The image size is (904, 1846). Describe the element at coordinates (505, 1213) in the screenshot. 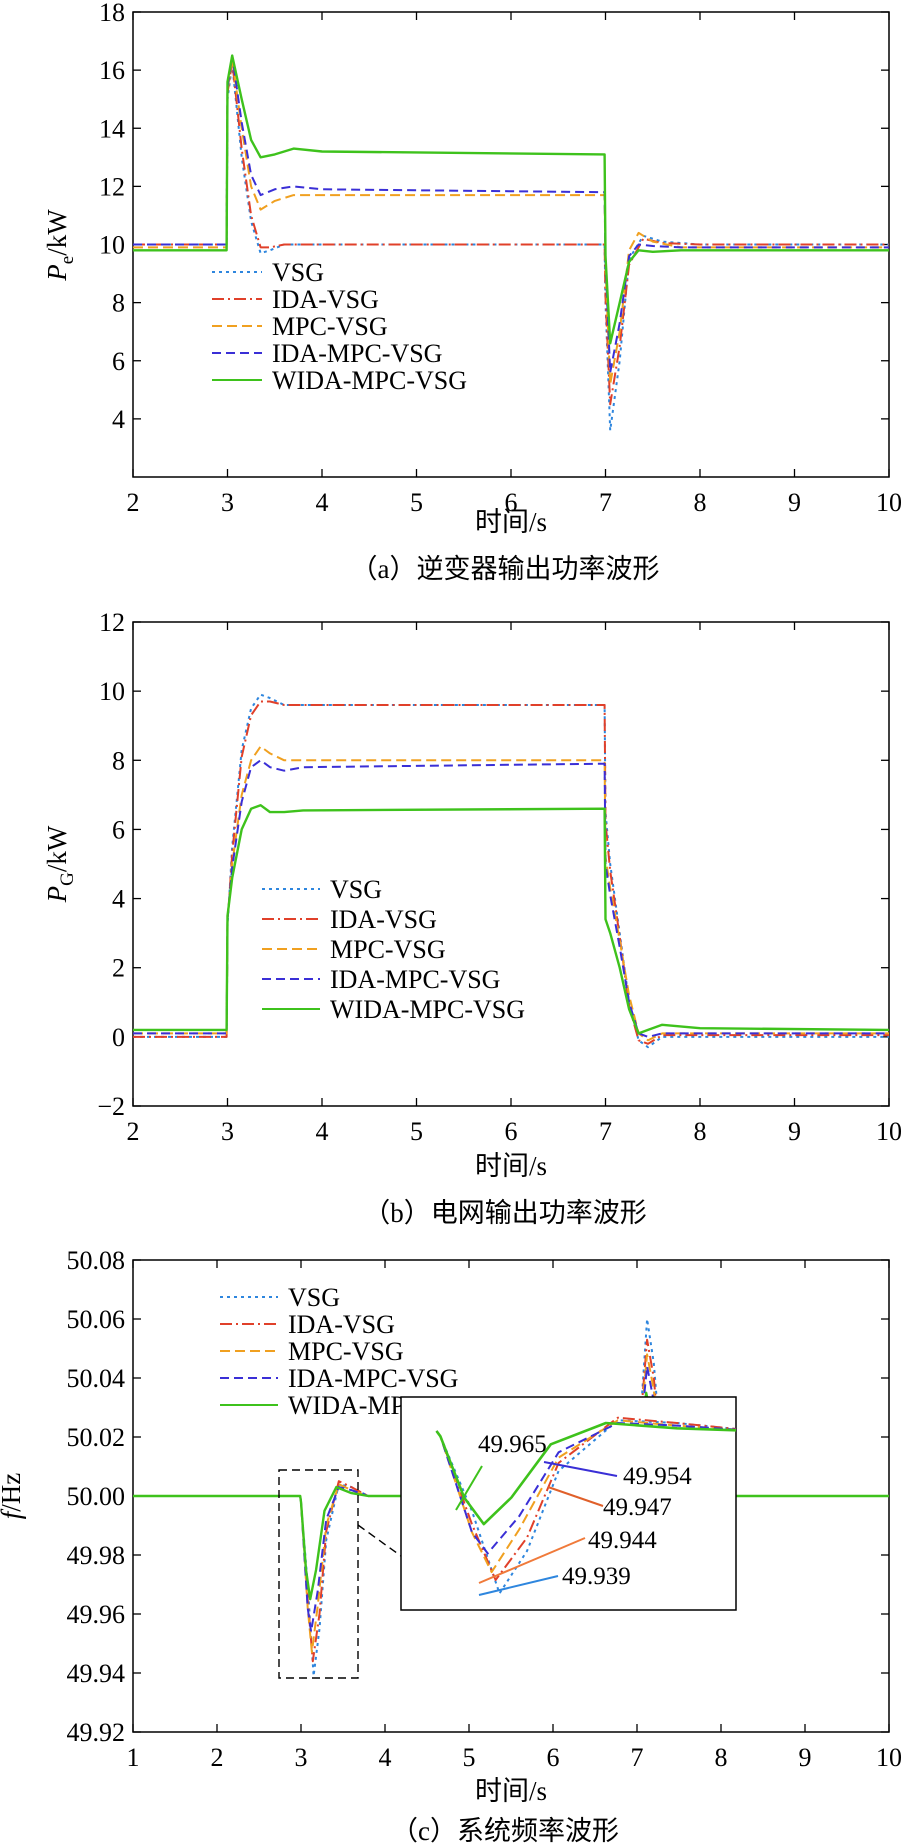

I see `b-caption: （b）电网输出功率波形` at that location.